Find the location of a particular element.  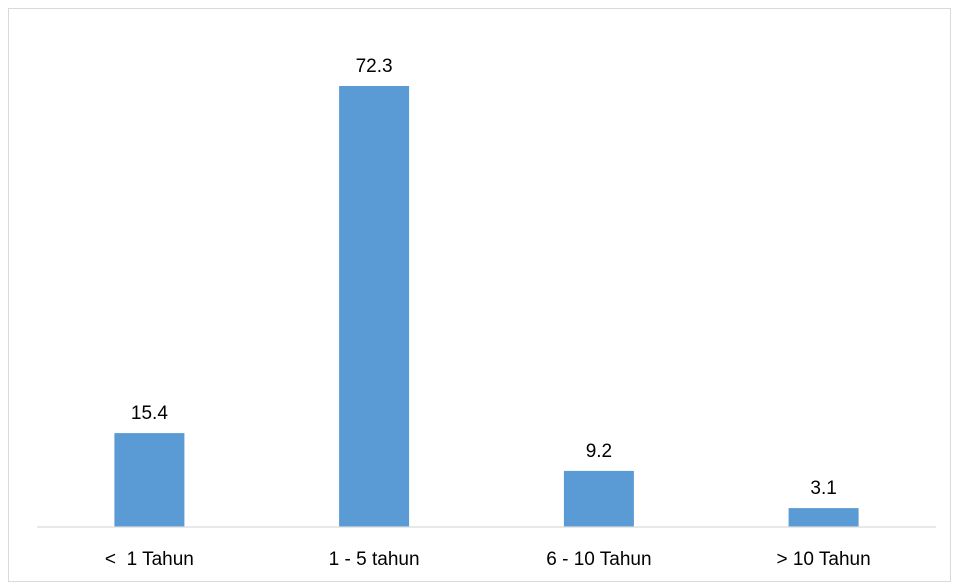

category-label-1: 1 - 5 tahun is located at coordinates (374, 559).